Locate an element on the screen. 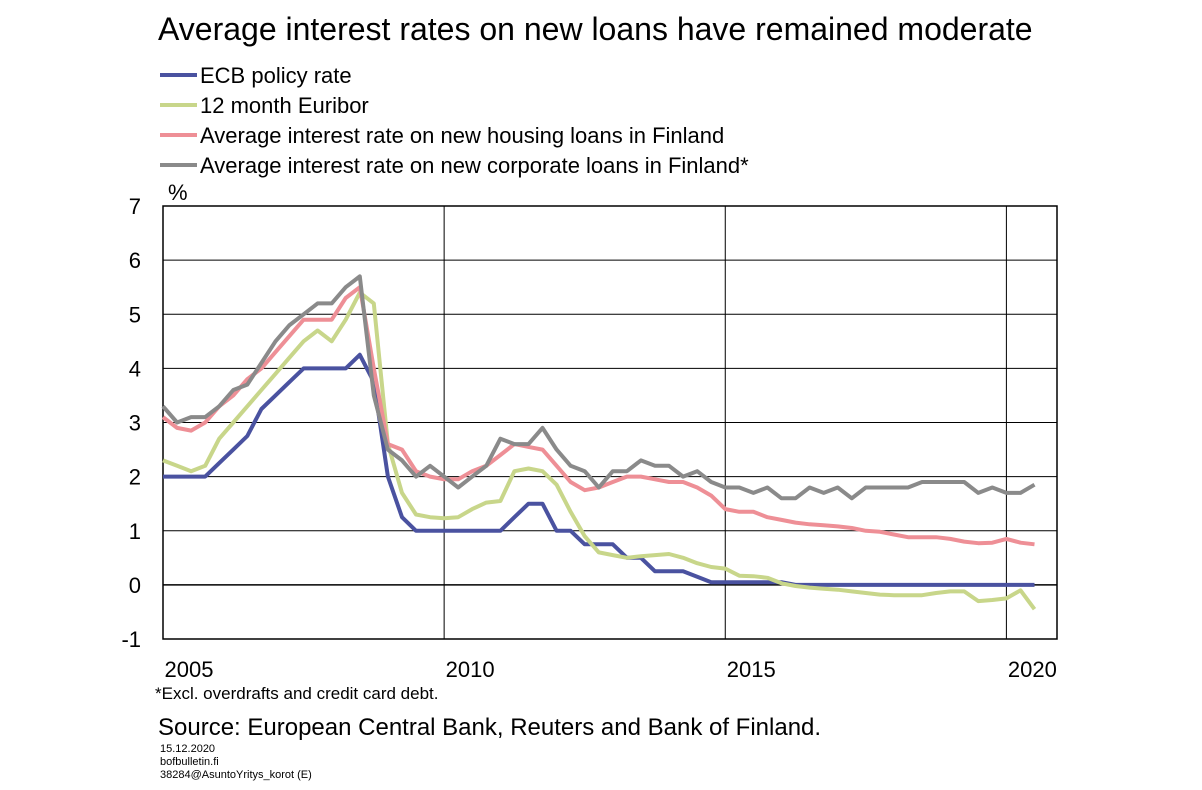 The height and width of the screenshot is (790, 1202). x-tick-label: 2010 is located at coordinates (470, 669).